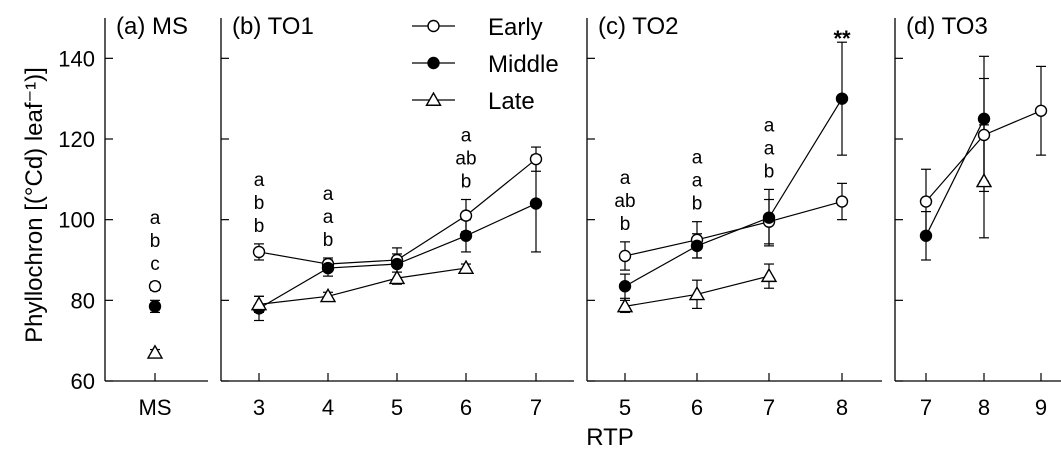 This screenshot has width=1061, height=455. I want to click on series-line-early, so click(733, 228).